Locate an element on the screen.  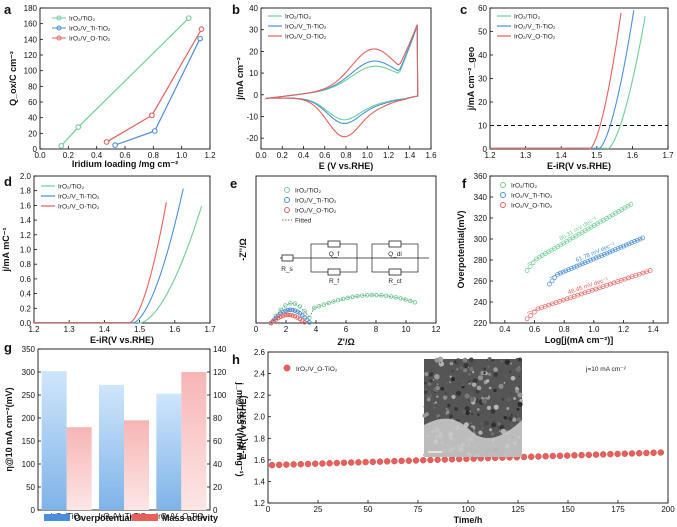
x-tick-label: 0.2 is located at coordinates (69, 155).